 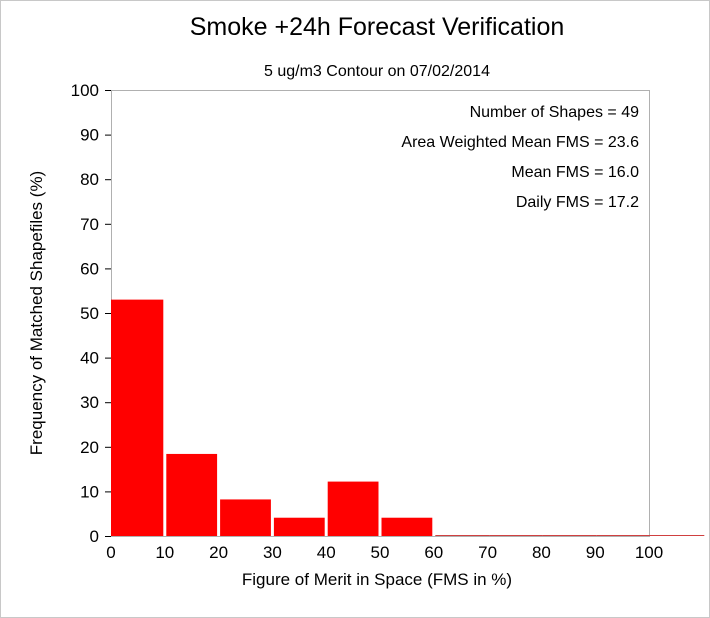 I want to click on x-ticks: 0 10 20 30 40 50 60 70 80 90 100, so click(x=384, y=552).